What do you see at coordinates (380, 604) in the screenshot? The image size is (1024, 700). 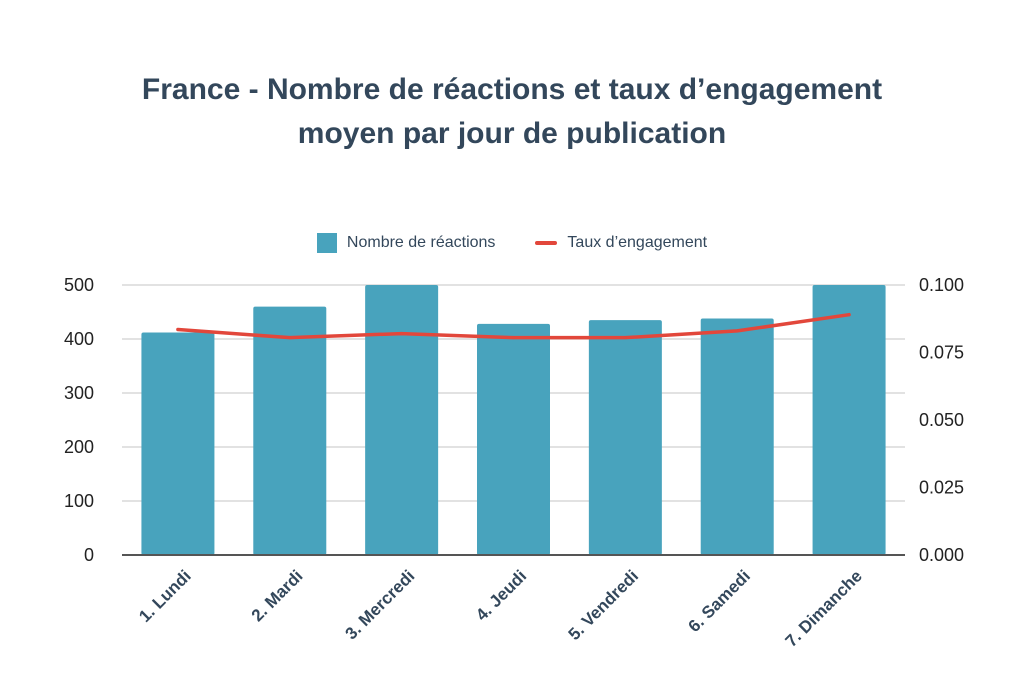 I see `x-category-label: 3. Mercredi` at bounding box center [380, 604].